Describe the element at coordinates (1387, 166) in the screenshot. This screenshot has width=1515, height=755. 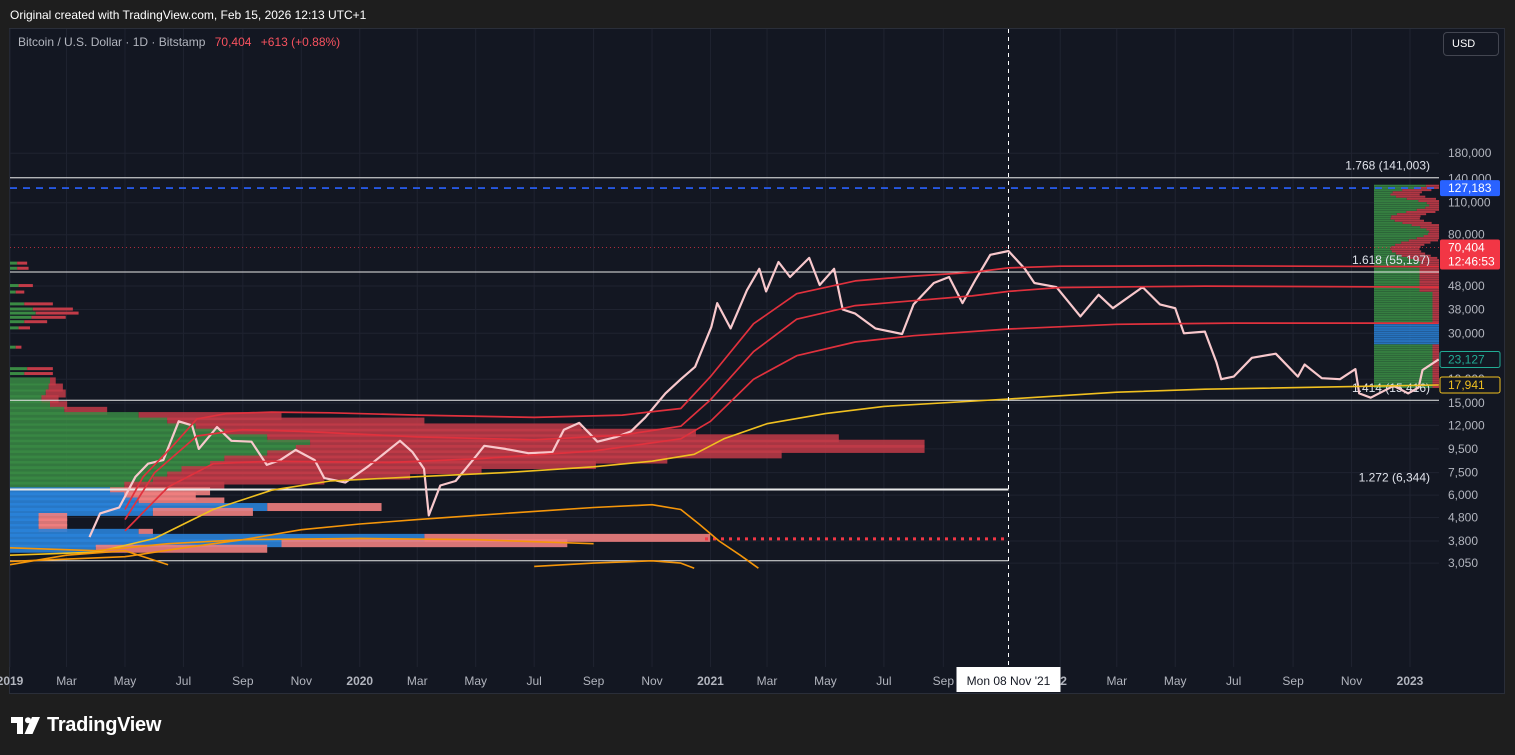
I see `fib-level-label: 1.768 (141,003)` at that location.